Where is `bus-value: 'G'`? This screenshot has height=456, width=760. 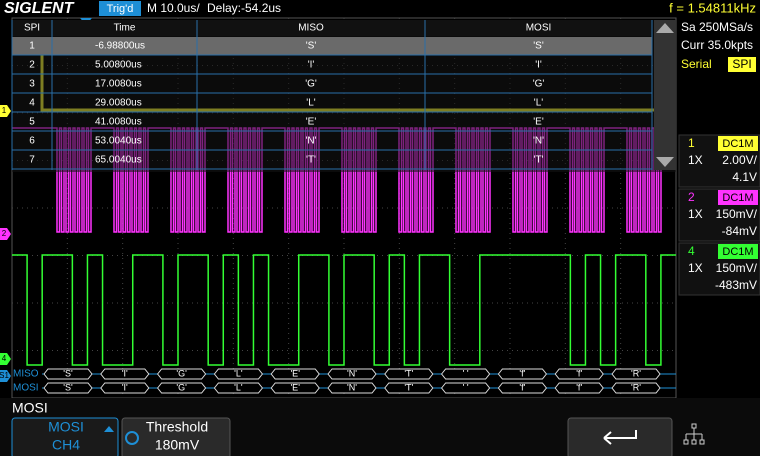 bus-value: 'G' is located at coordinates (181, 387).